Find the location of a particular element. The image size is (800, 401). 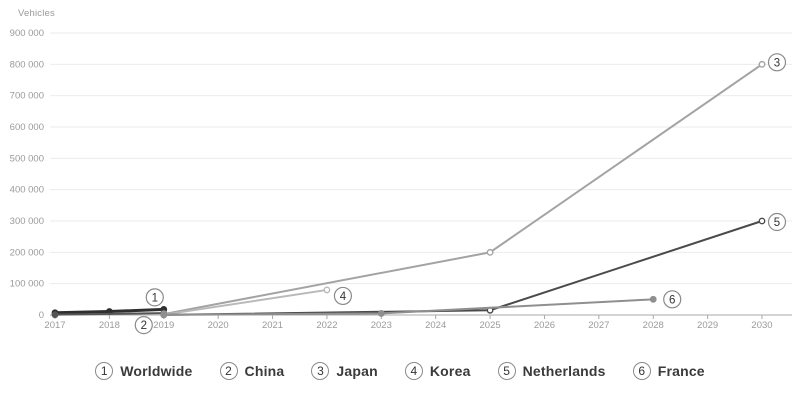

x-tick-label: 2020 is located at coordinates (218, 325).